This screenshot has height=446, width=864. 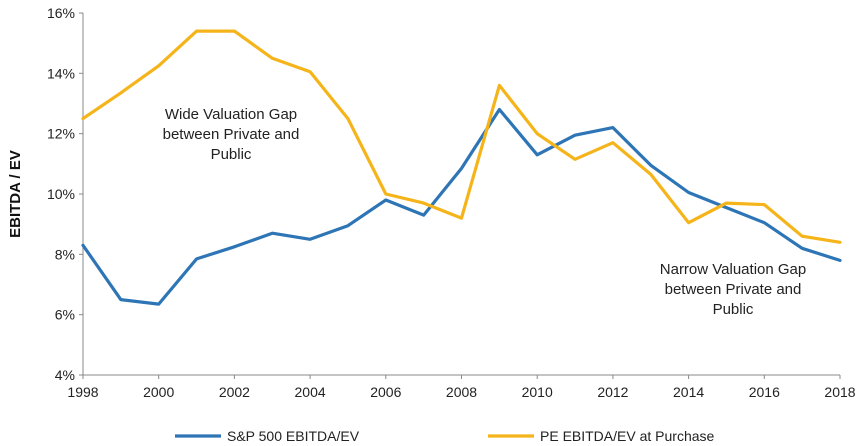 I want to click on y-tick-label: 14%, so click(x=61, y=73).